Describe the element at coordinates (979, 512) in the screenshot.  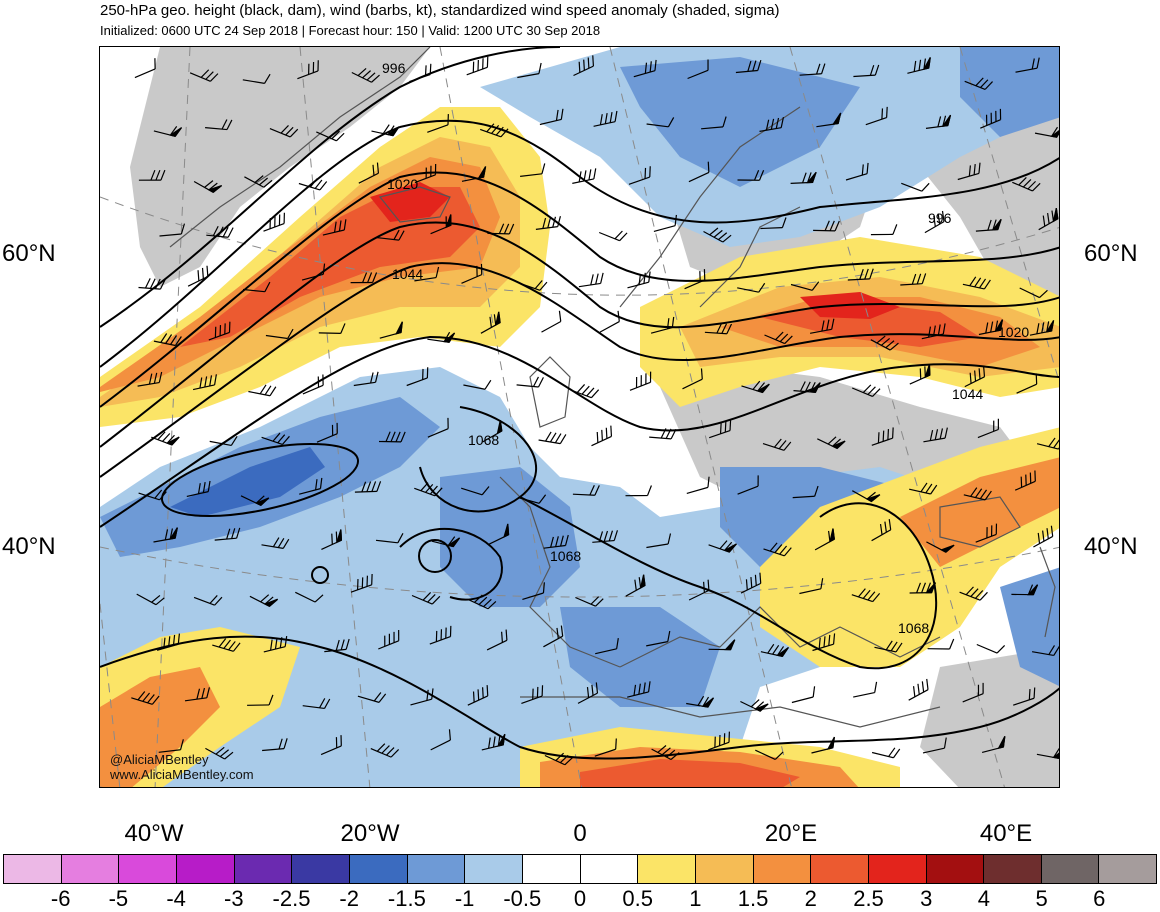
I see `jet-southeast-orange` at that location.